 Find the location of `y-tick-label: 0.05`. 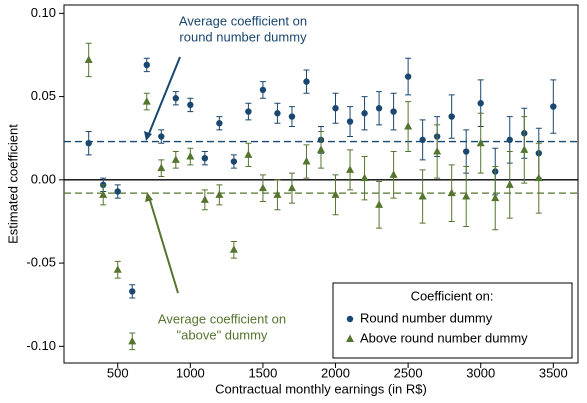

y-tick-label: 0.05 is located at coordinates (43, 95).